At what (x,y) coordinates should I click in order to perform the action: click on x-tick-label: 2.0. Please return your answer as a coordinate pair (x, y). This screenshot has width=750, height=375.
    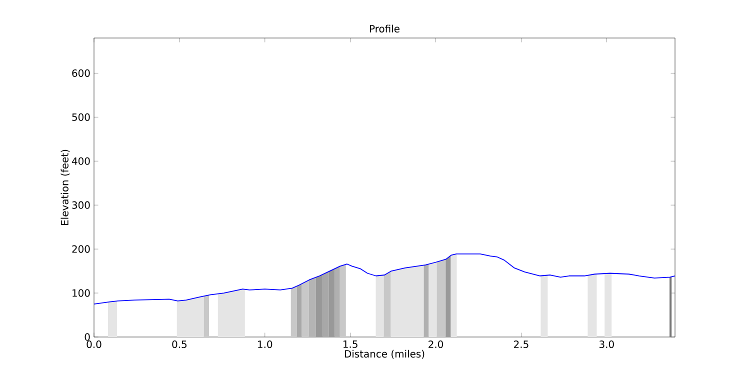
    Looking at the image, I should click on (436, 344).